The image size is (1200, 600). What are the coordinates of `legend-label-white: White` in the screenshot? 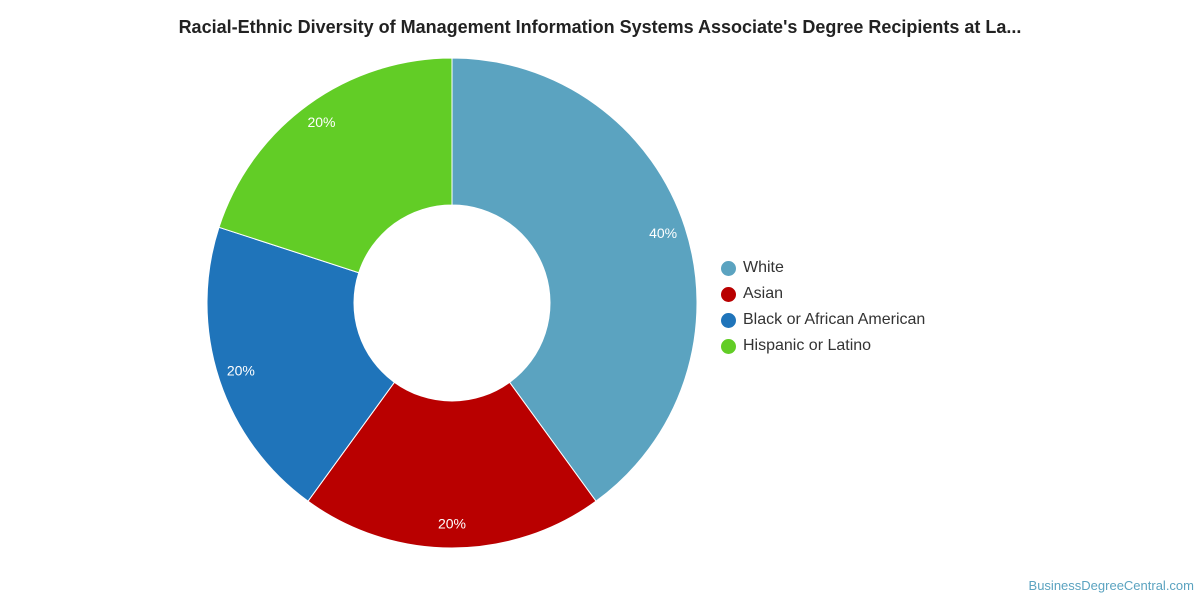 It's located at (763, 267).